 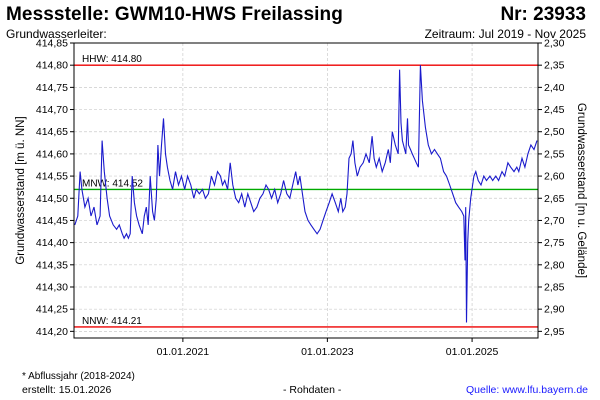 What do you see at coordinates (312, 390) in the screenshot?
I see `raw-data-label: - Rohdaten -` at bounding box center [312, 390].